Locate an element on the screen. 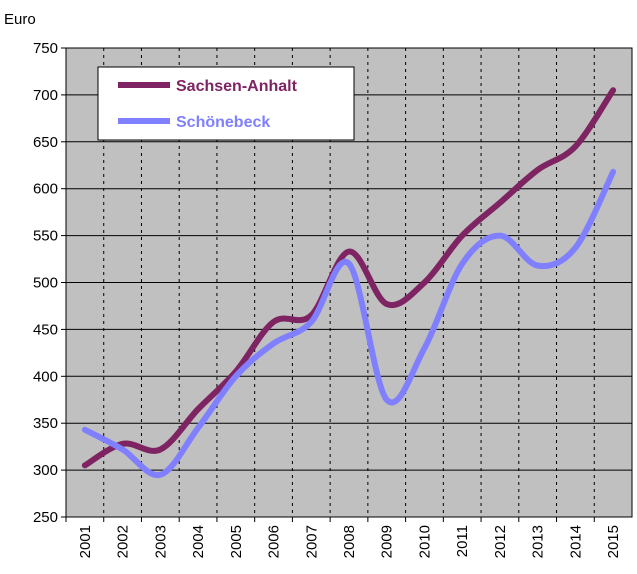  legend-label: Sachsen-Anhalt is located at coordinates (237, 86).